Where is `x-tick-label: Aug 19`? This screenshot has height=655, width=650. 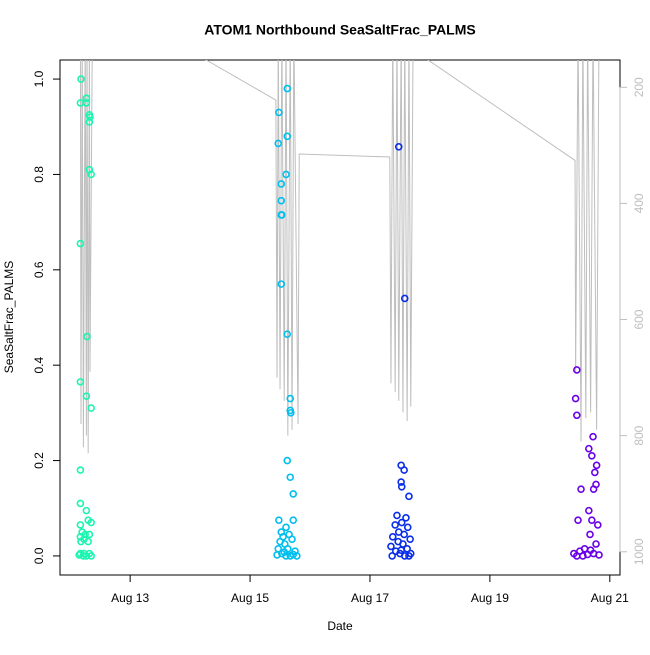
x-tick-label: Aug 19 is located at coordinates (490, 598).